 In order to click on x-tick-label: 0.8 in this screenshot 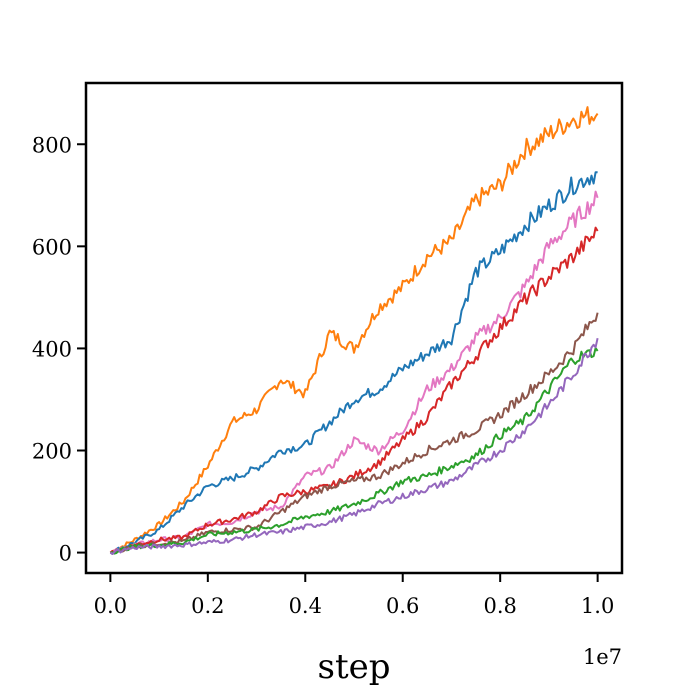, I will do `click(499, 606)`.